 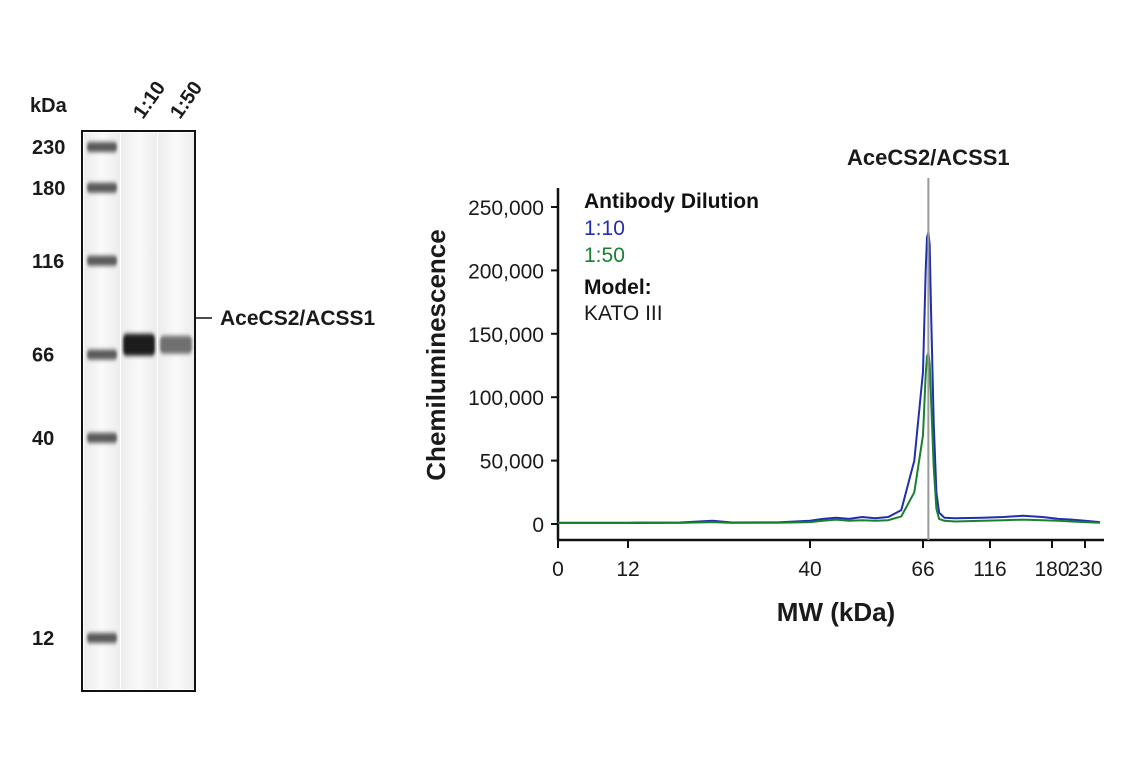 What do you see at coordinates (538, 525) in the screenshot?
I see `y-tick-label: 0` at bounding box center [538, 525].